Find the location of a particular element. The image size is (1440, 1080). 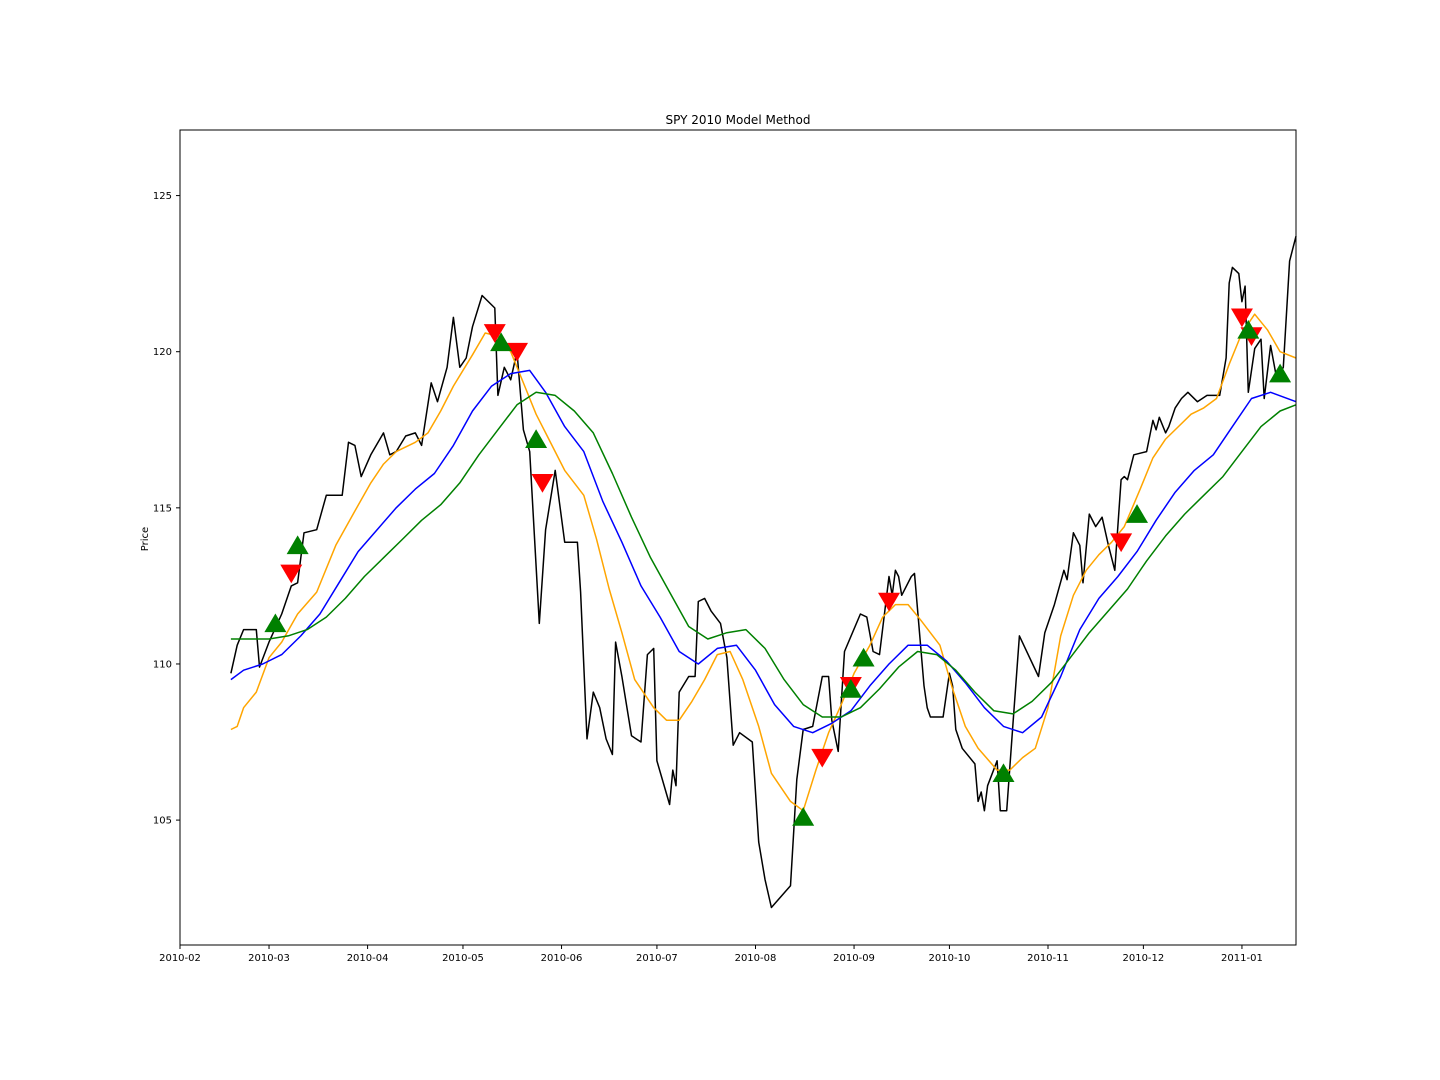

y-axis: 105 110 115 120 125 is located at coordinates (166, 509).